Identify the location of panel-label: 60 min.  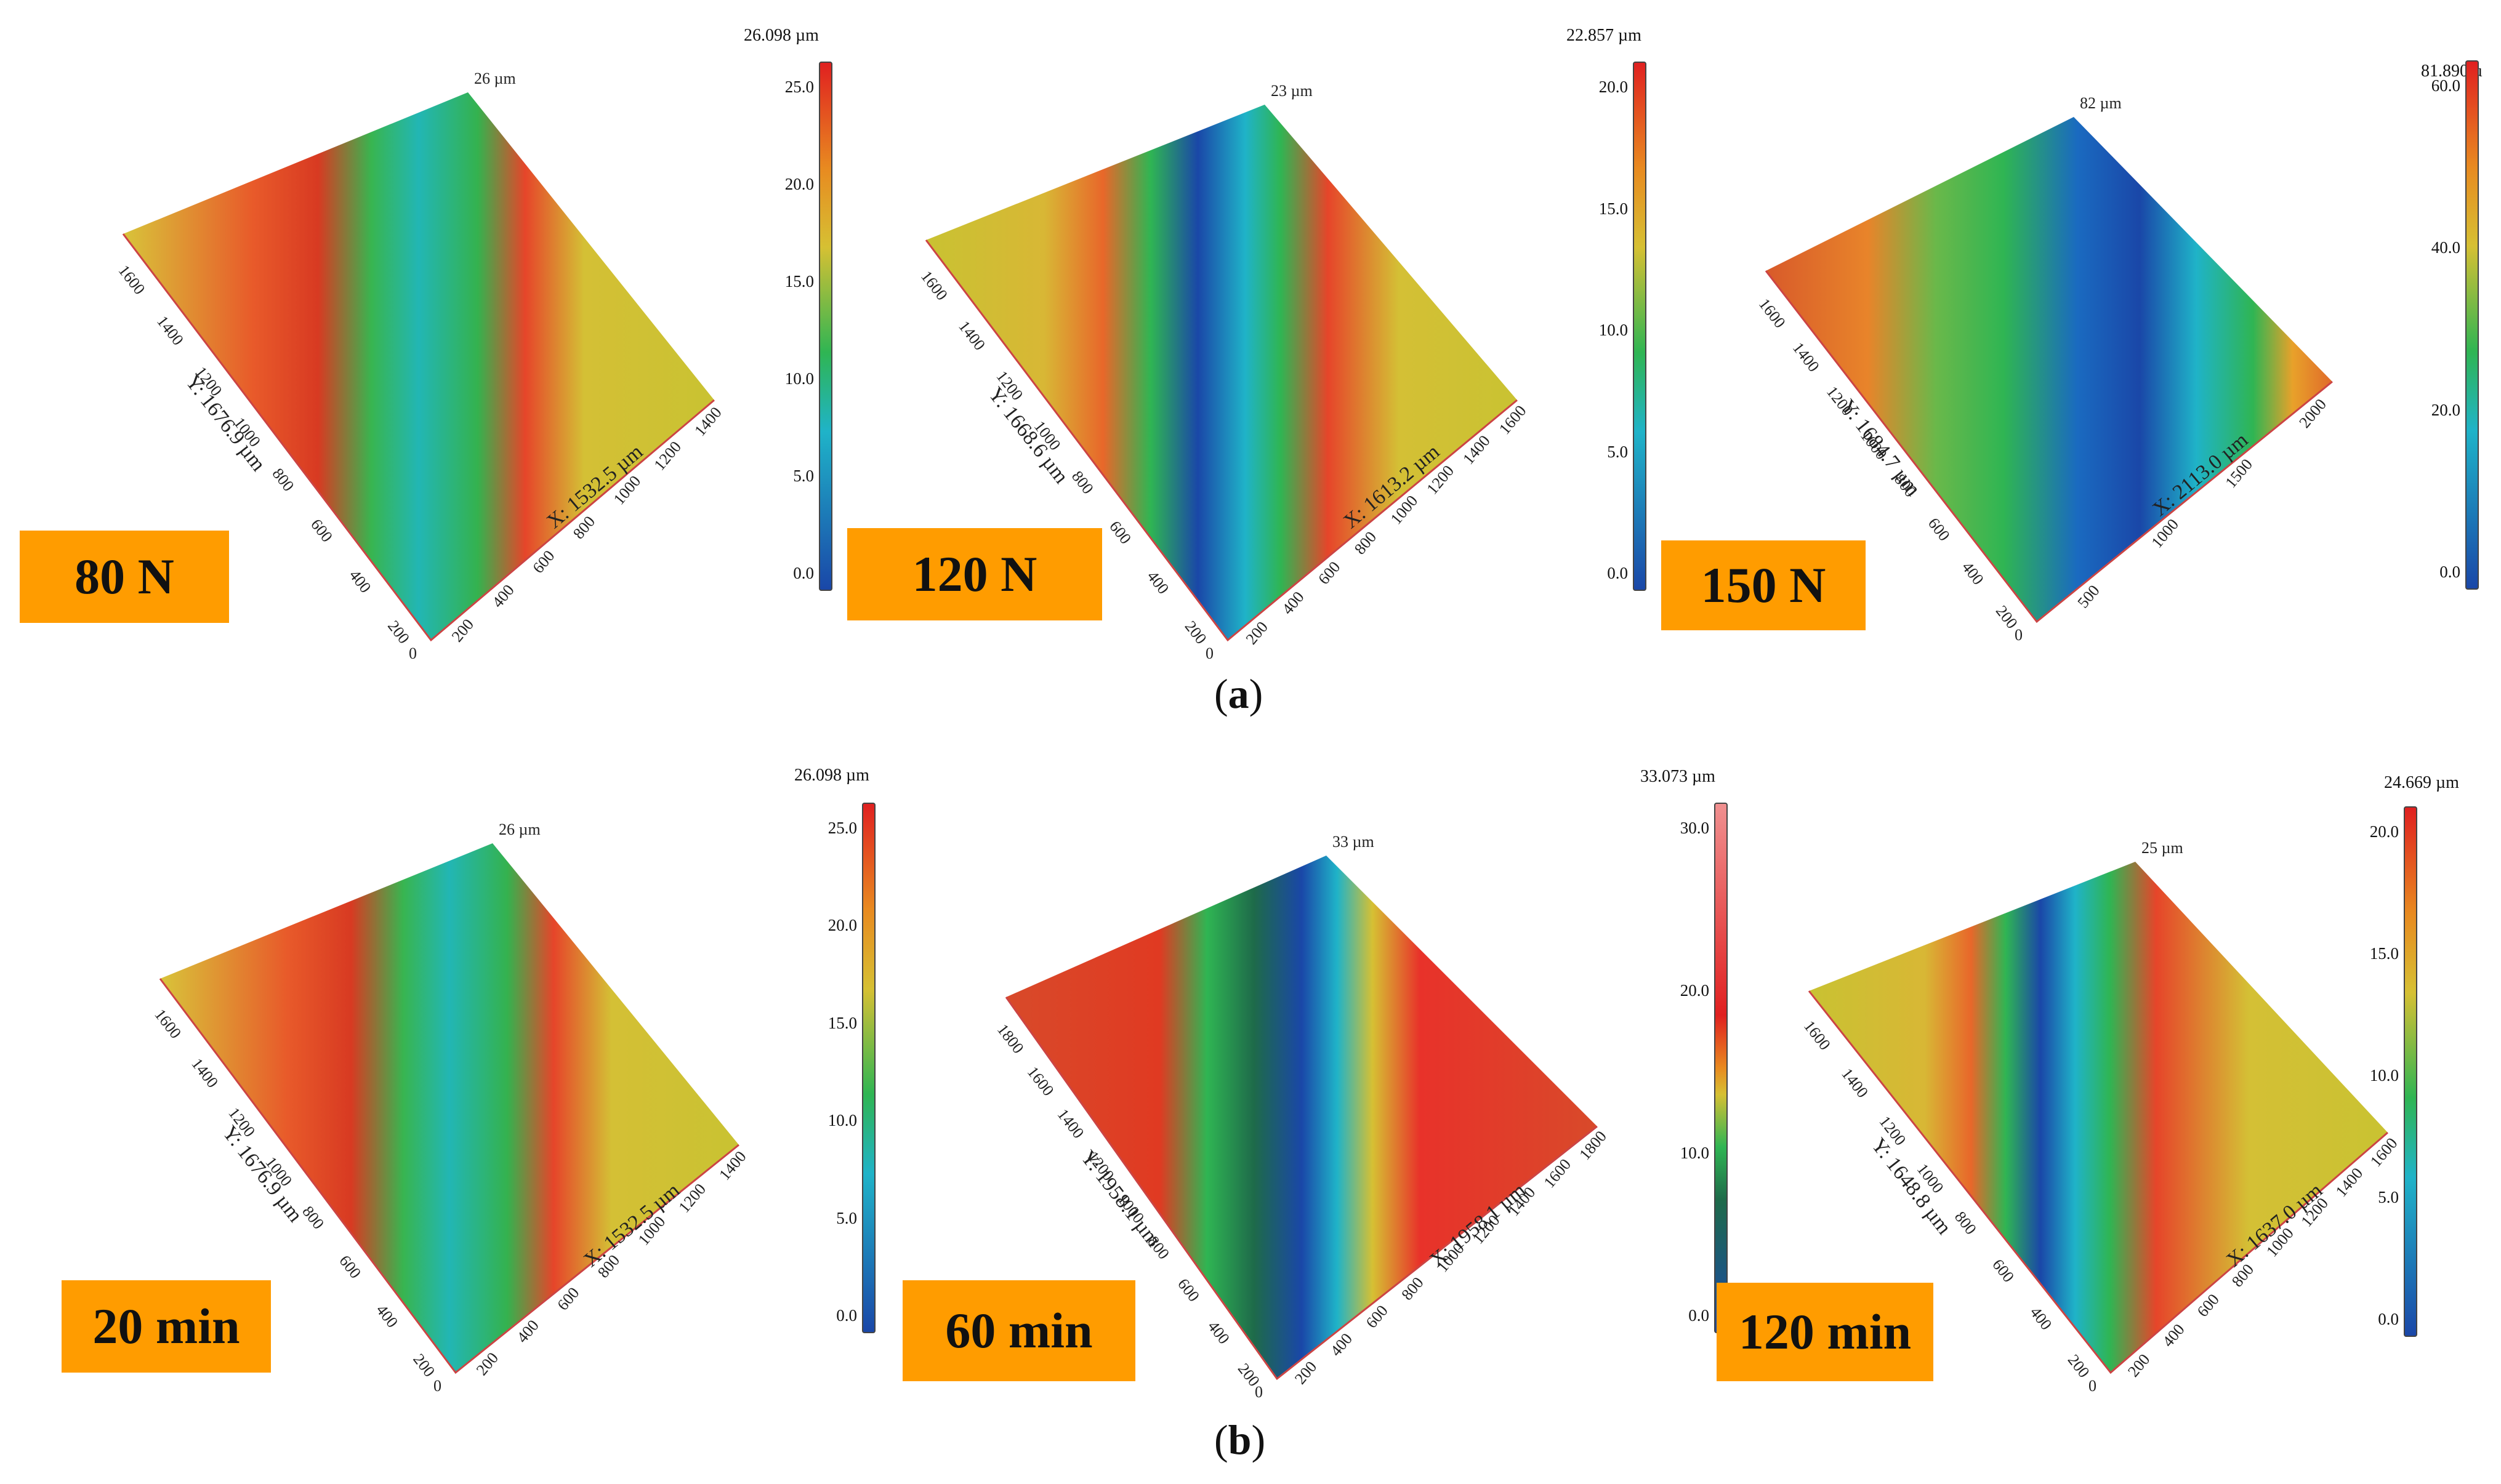
(1019, 1330).